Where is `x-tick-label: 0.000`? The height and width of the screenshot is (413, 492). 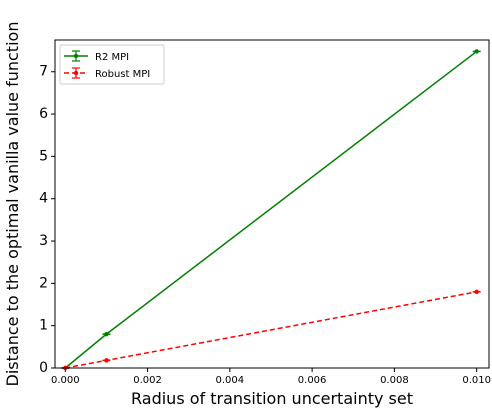 x-tick-label: 0.000 is located at coordinates (65, 380).